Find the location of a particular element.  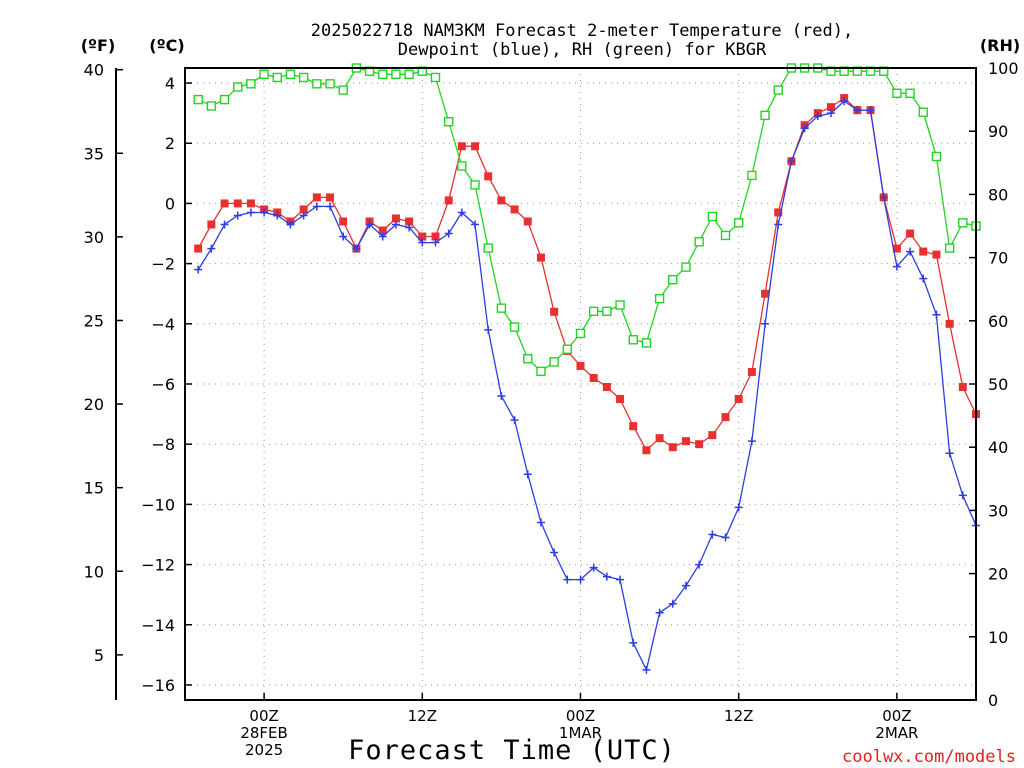

fahrenheit-tick-label: 25 is located at coordinates (94, 320).